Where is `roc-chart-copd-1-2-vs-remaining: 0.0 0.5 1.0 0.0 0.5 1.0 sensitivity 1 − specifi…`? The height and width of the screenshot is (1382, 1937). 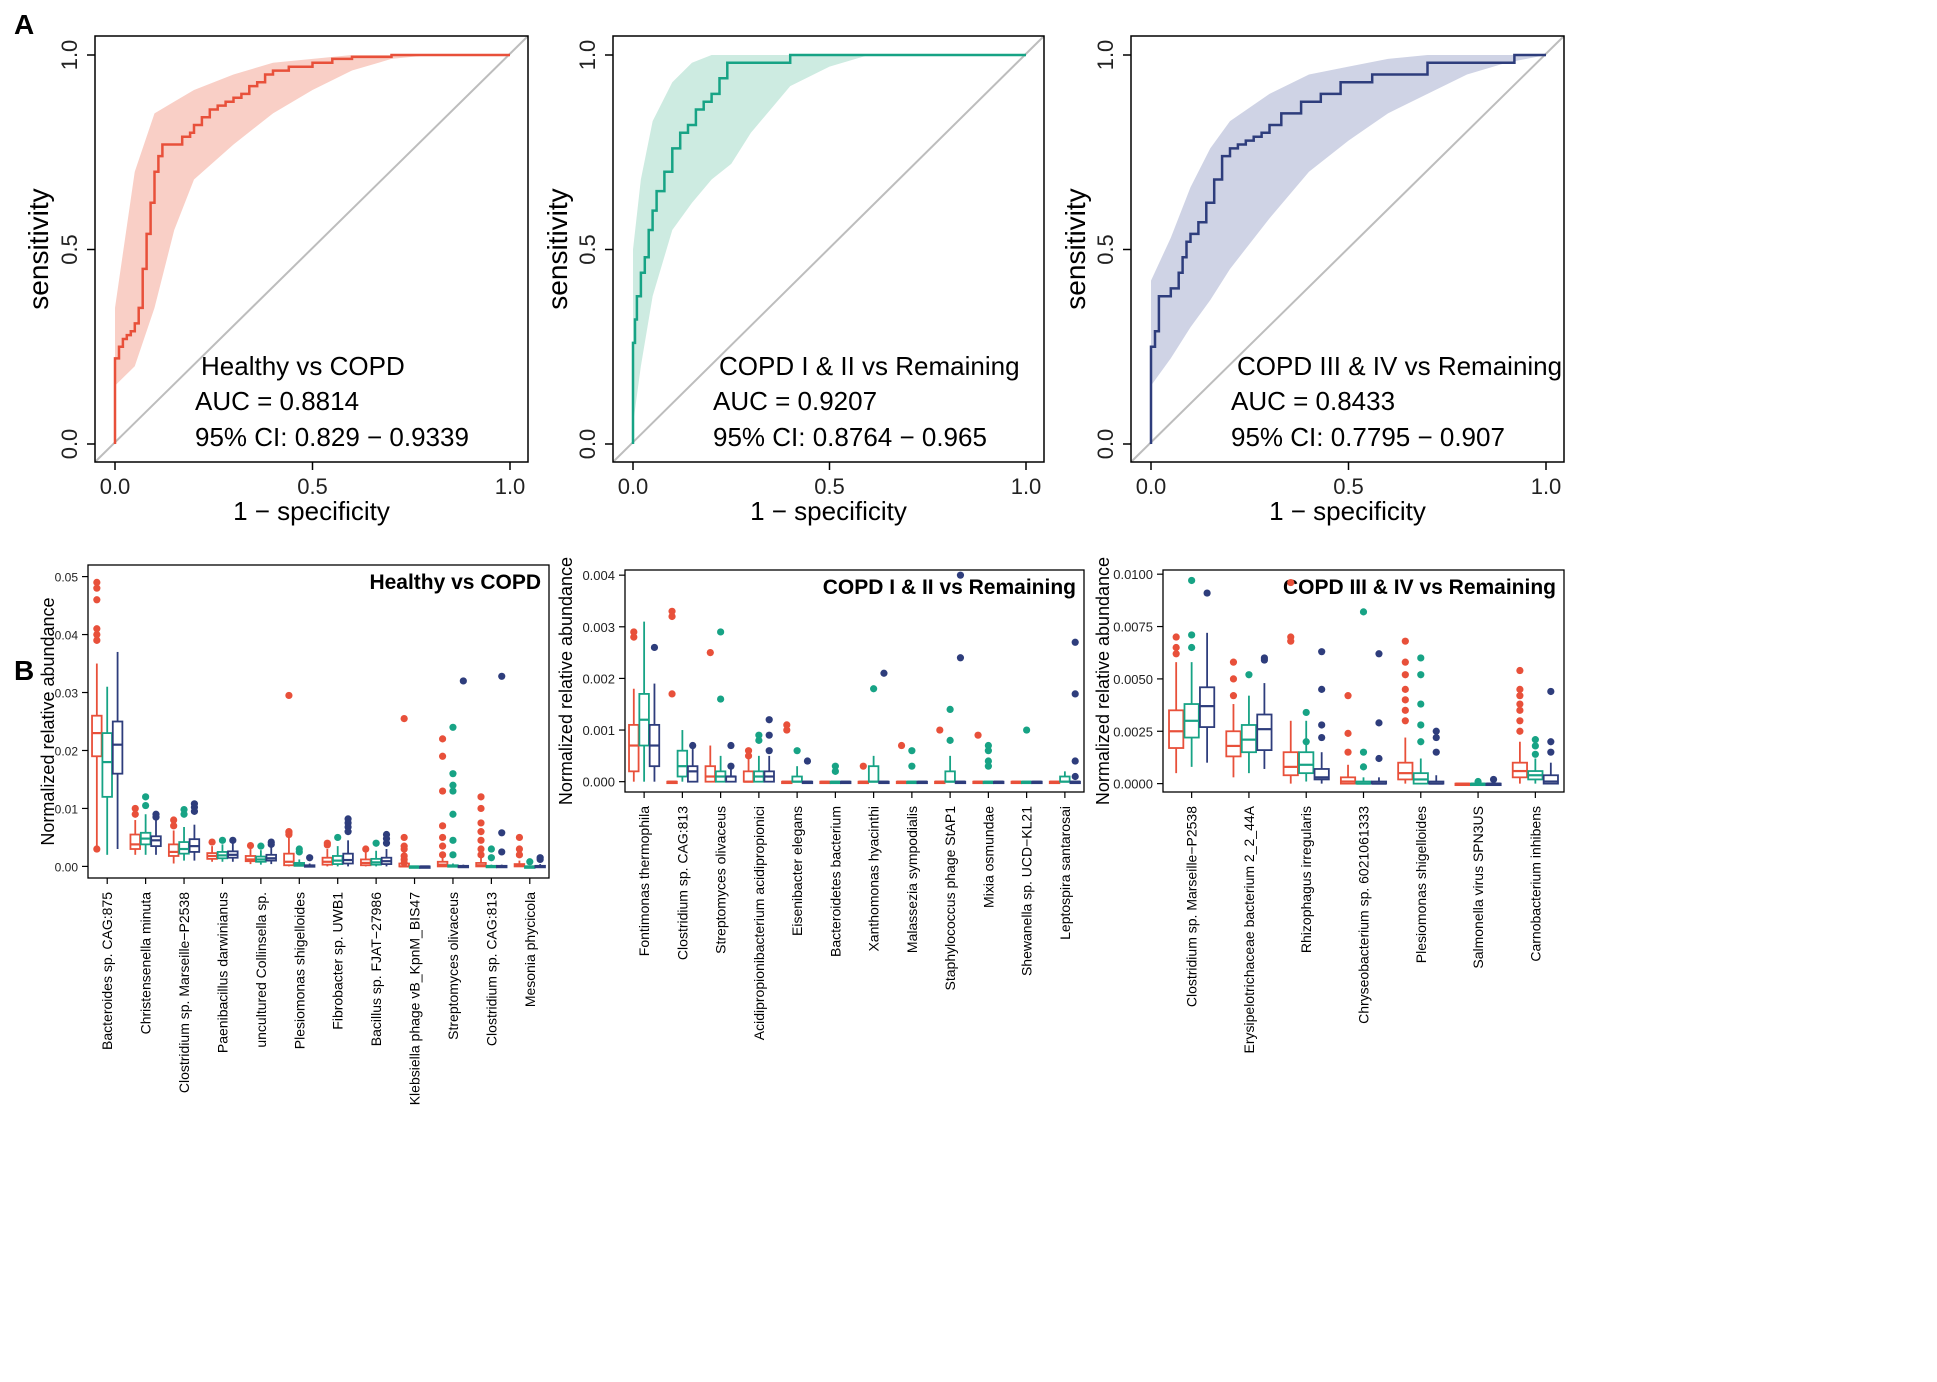 roc-chart-copd-1-2-vs-remaining: 0.0 0.5 1.0 0.0 0.5 1.0 sensitivity 1 − specifi… is located at coordinates (793, 280).